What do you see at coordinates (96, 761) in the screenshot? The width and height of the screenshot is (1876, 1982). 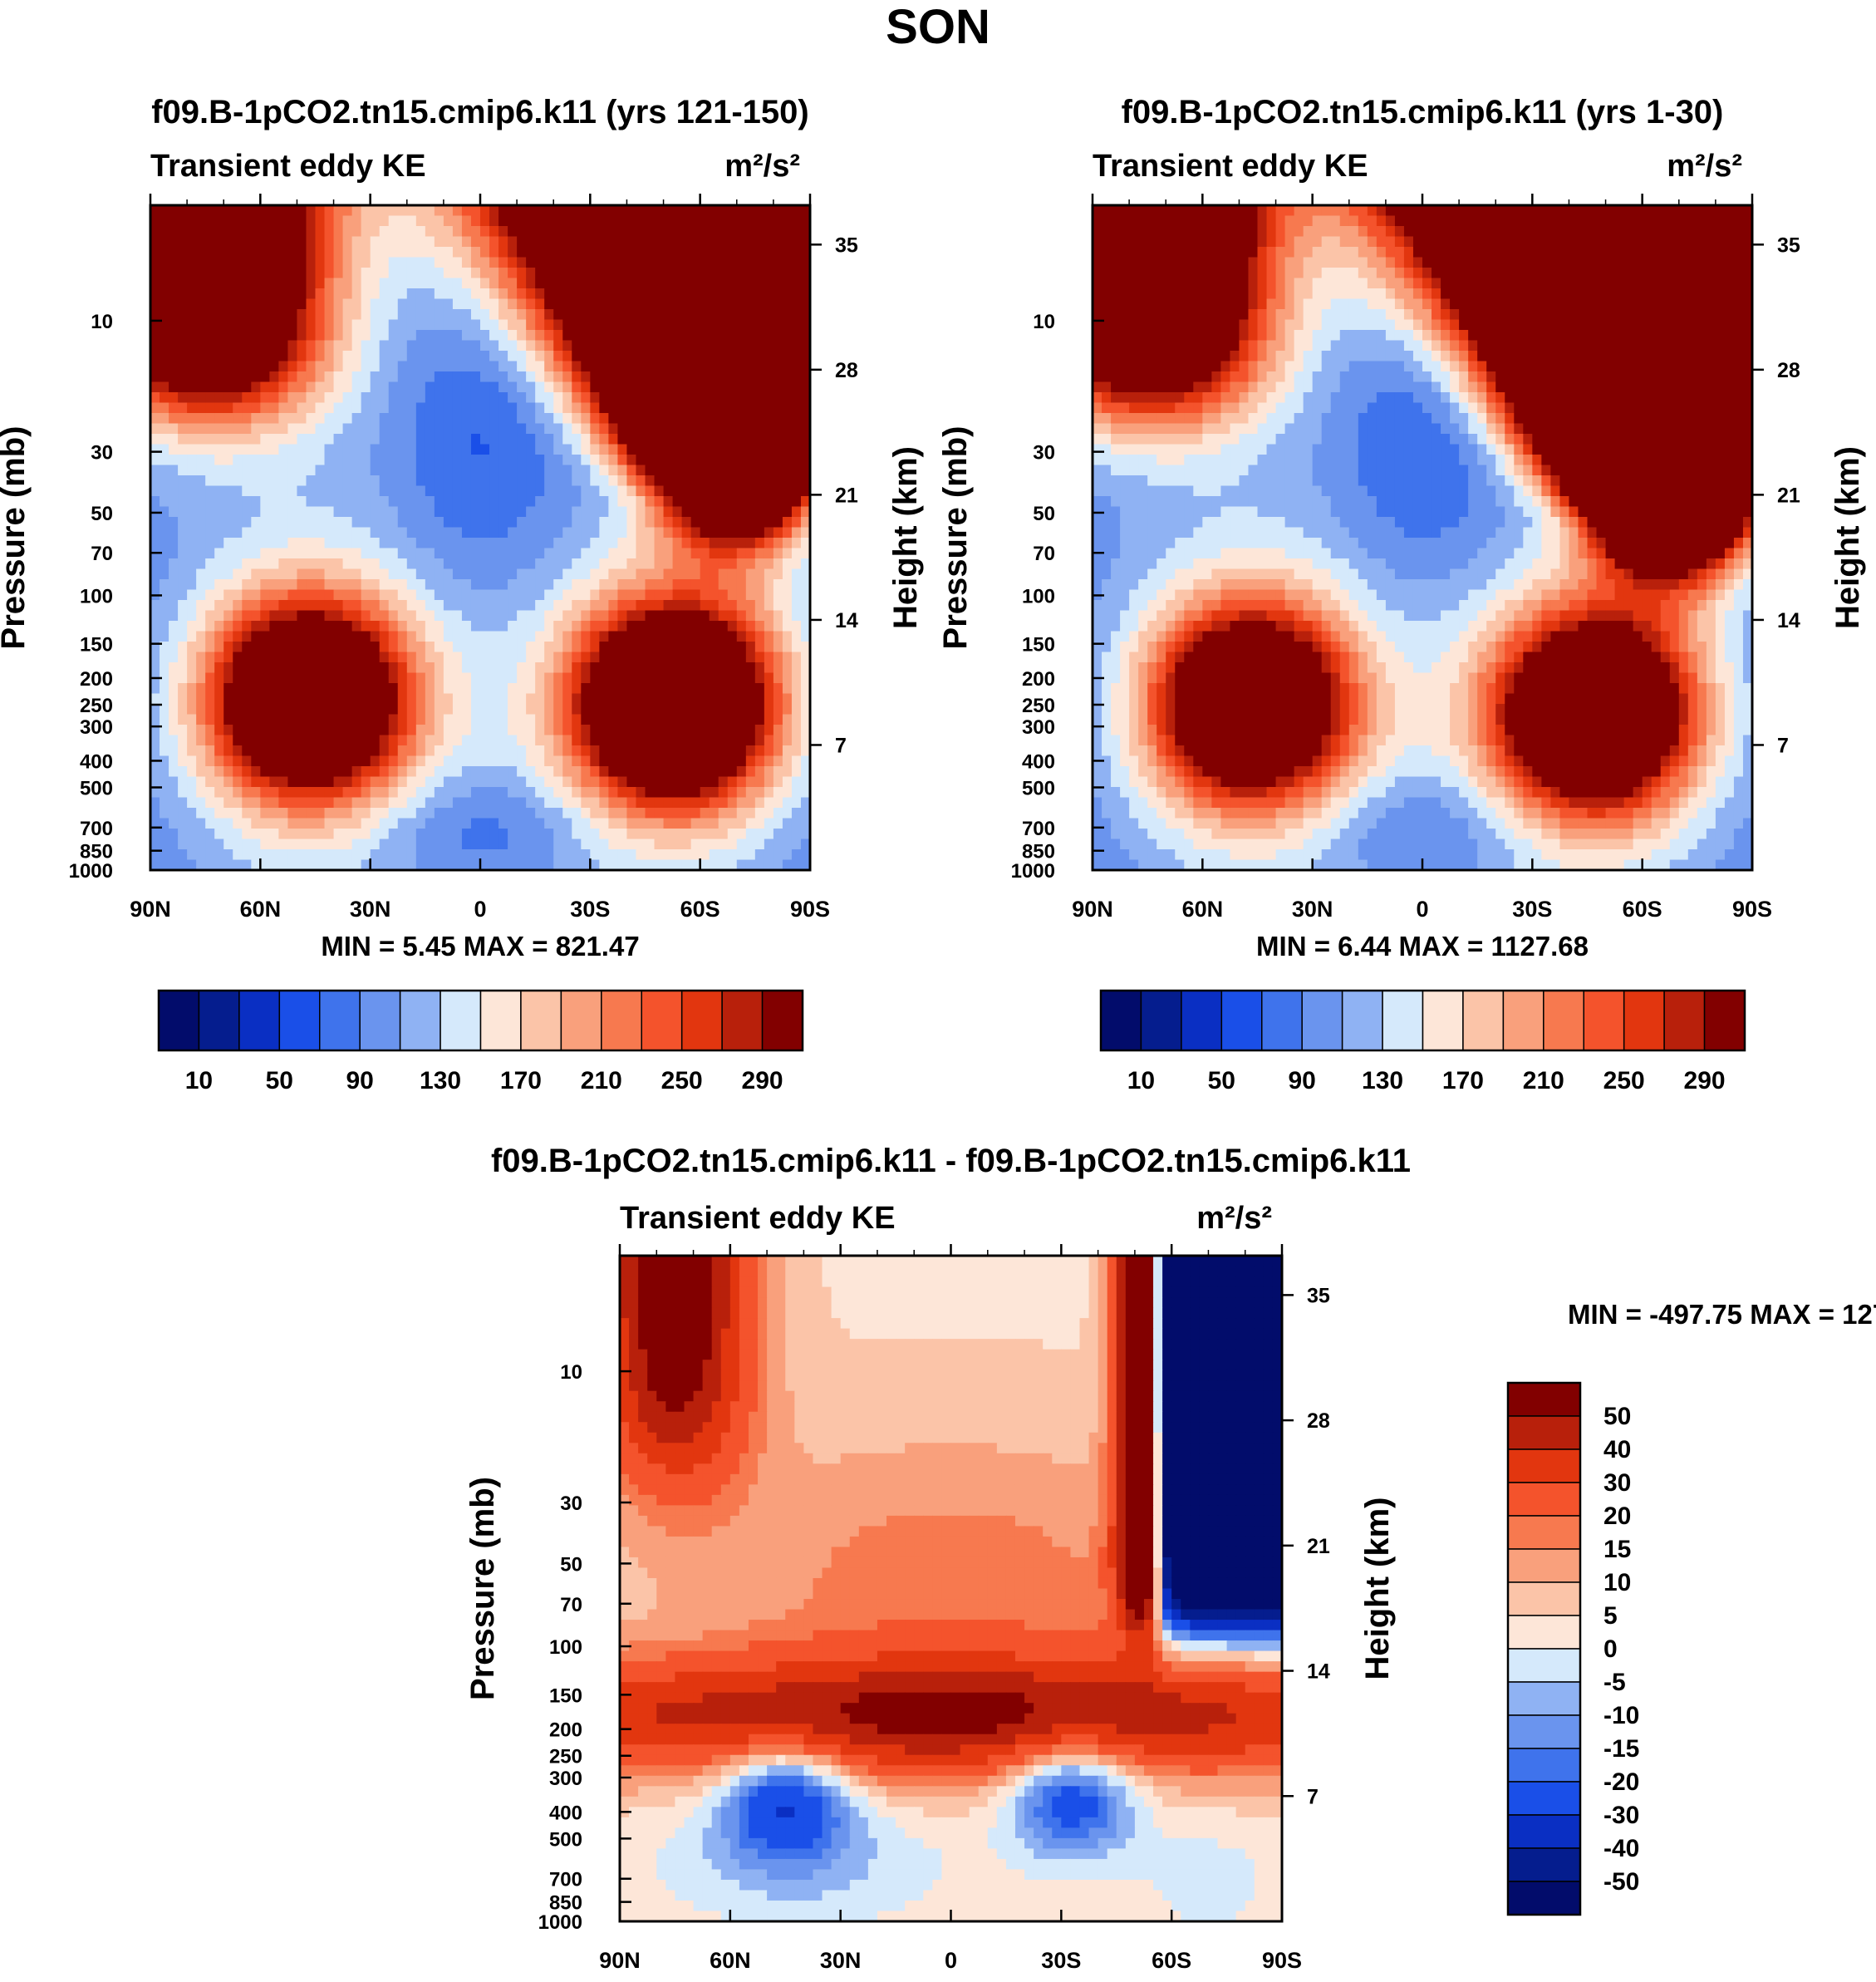 I see `y-tick-label: 400` at bounding box center [96, 761].